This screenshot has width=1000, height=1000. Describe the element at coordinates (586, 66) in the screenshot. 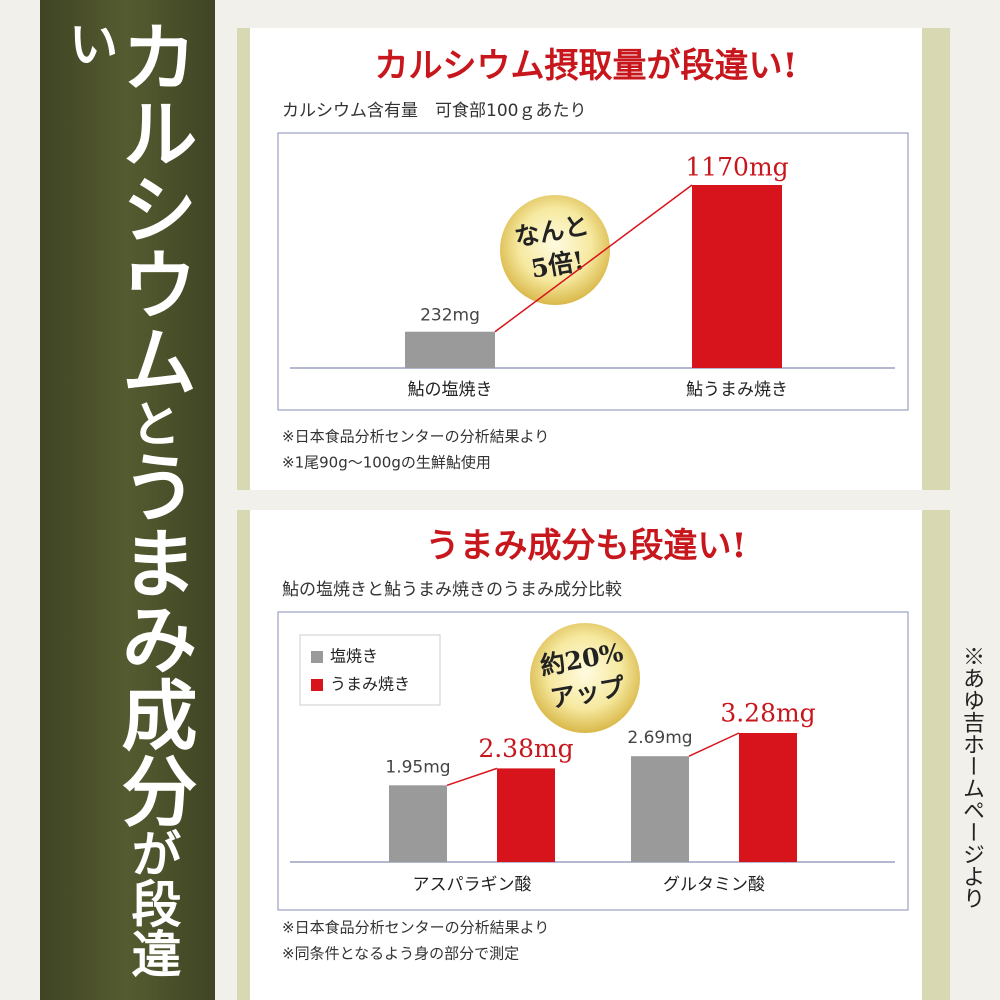

I see `chart-title: カルシウム摂取量が段違い!` at that location.